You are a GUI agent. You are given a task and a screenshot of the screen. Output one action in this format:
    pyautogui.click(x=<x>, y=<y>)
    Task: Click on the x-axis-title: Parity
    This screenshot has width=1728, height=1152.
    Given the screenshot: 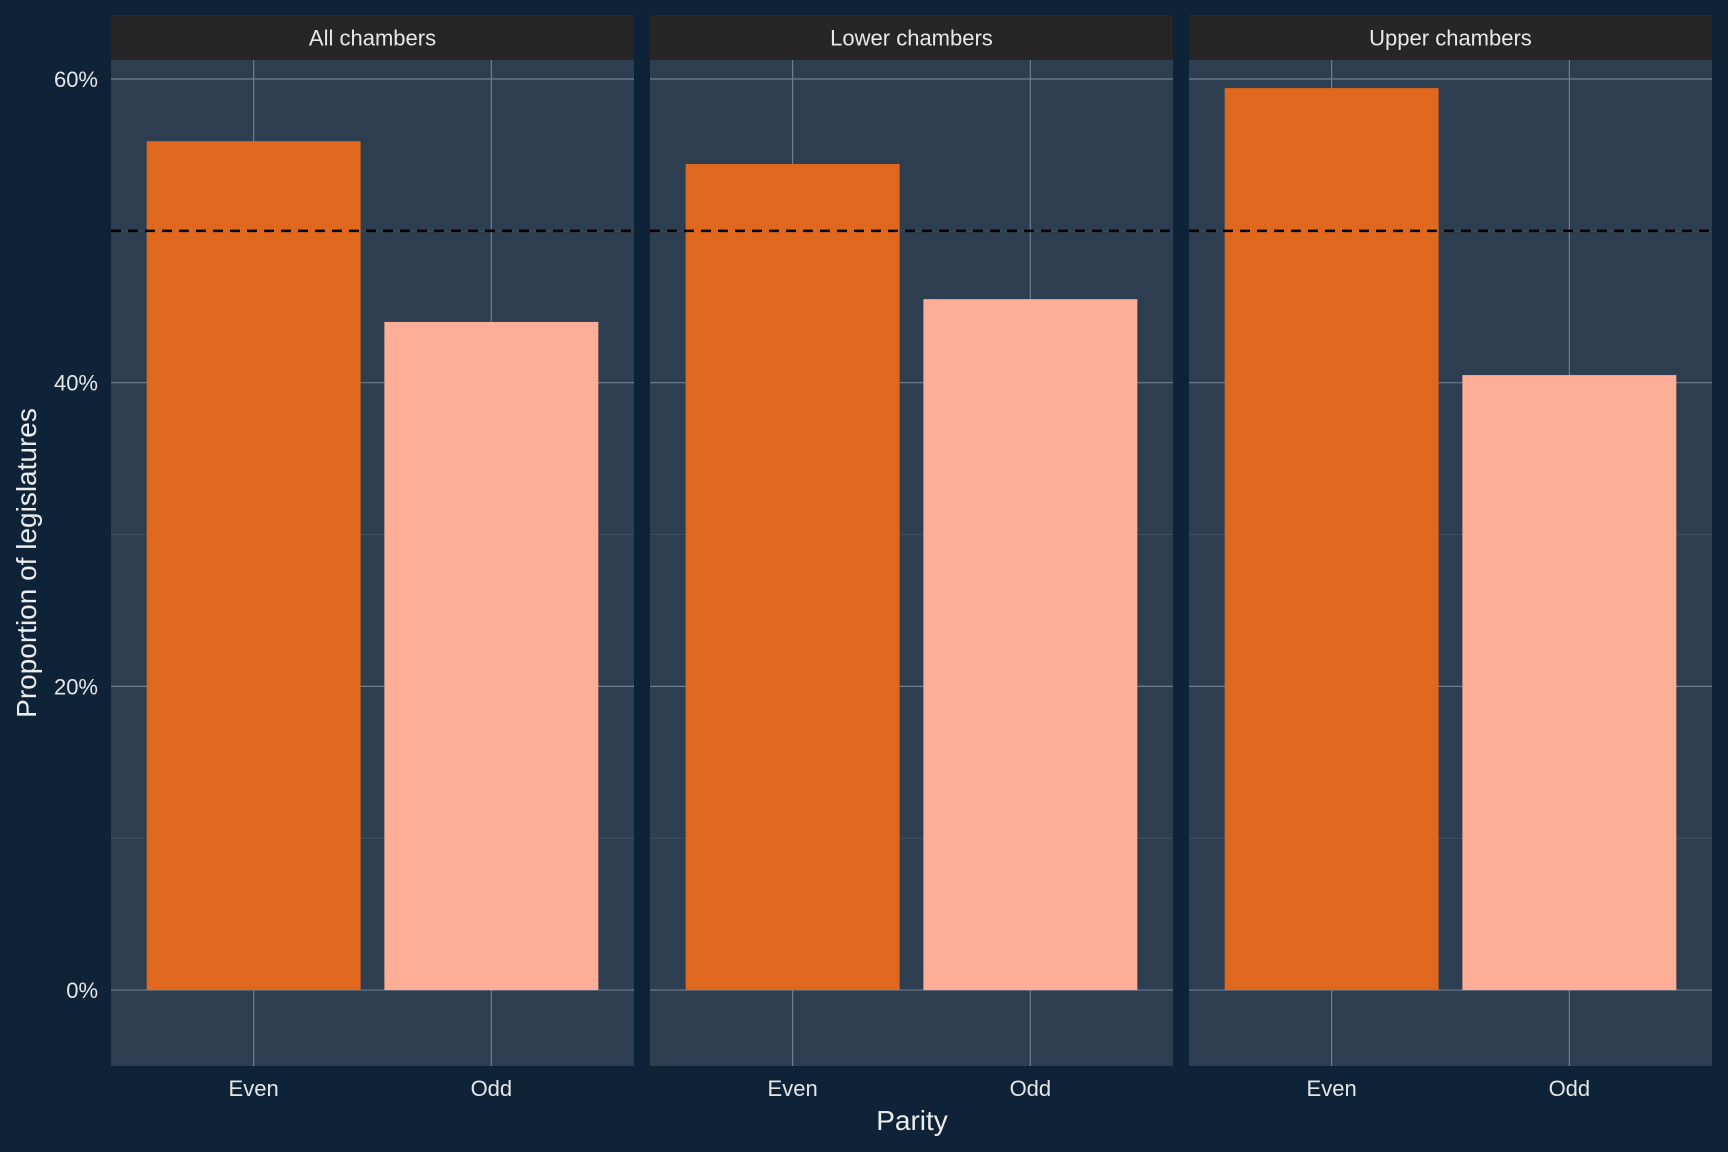 What is the action you would take?
    pyautogui.click(x=912, y=1120)
    